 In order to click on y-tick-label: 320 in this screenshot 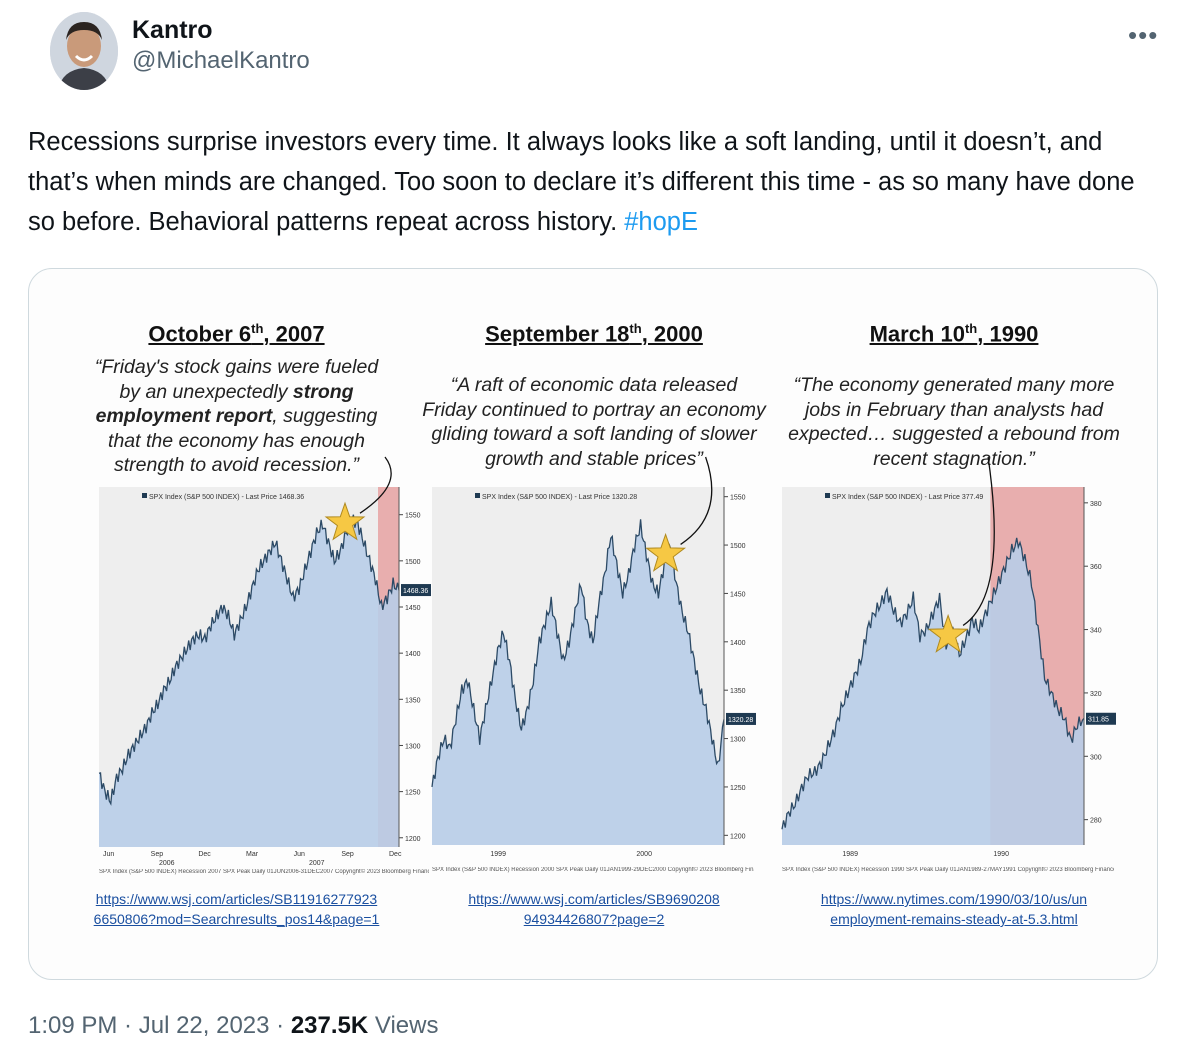, I will do `click(1096, 694)`.